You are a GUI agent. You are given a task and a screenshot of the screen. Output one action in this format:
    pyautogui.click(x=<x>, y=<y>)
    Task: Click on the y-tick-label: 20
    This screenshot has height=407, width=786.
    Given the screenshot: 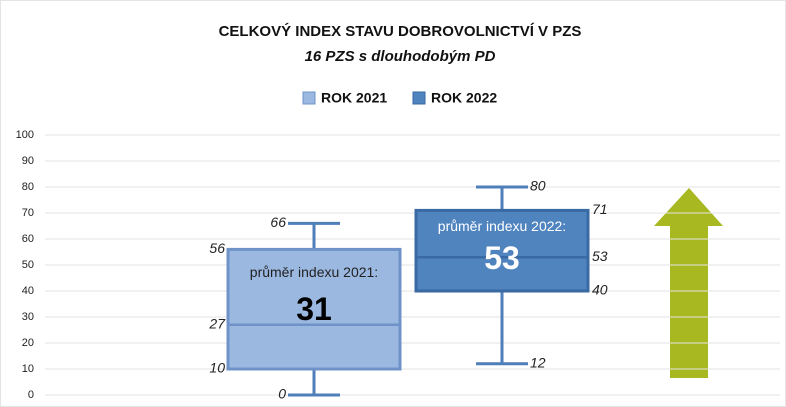 What is the action you would take?
    pyautogui.click(x=28, y=343)
    